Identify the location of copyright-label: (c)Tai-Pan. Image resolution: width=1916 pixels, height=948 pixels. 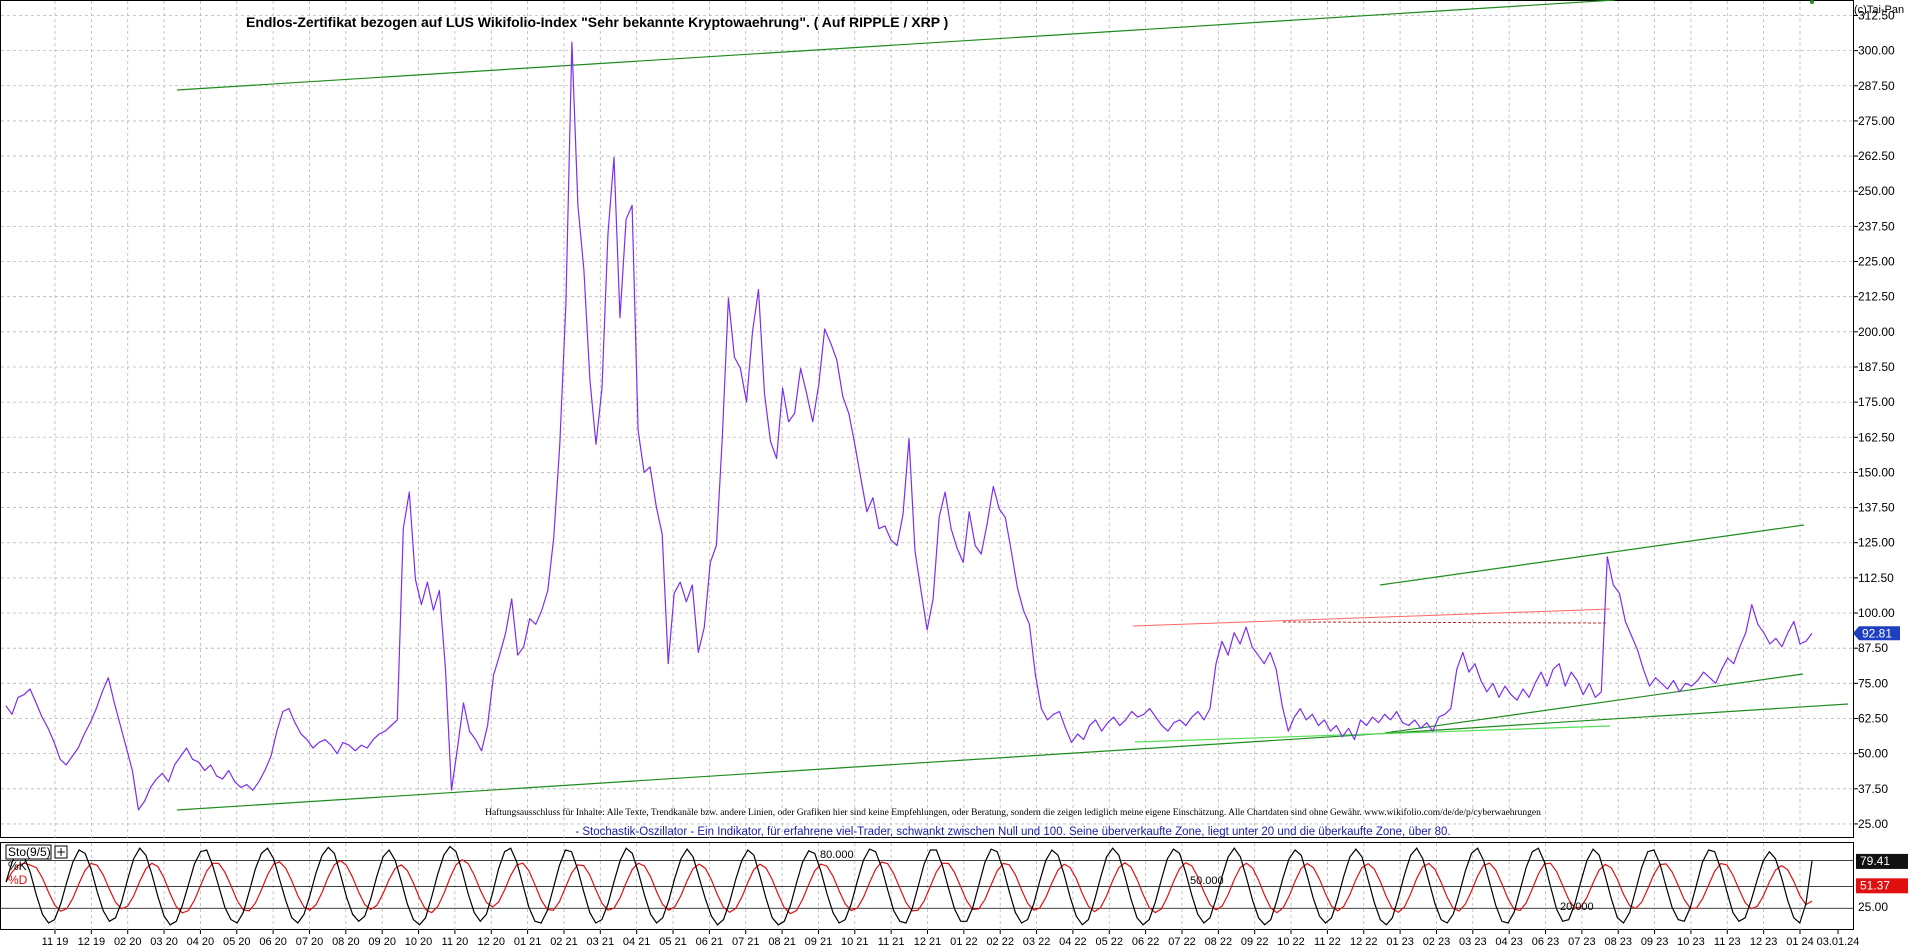
(1879, 10).